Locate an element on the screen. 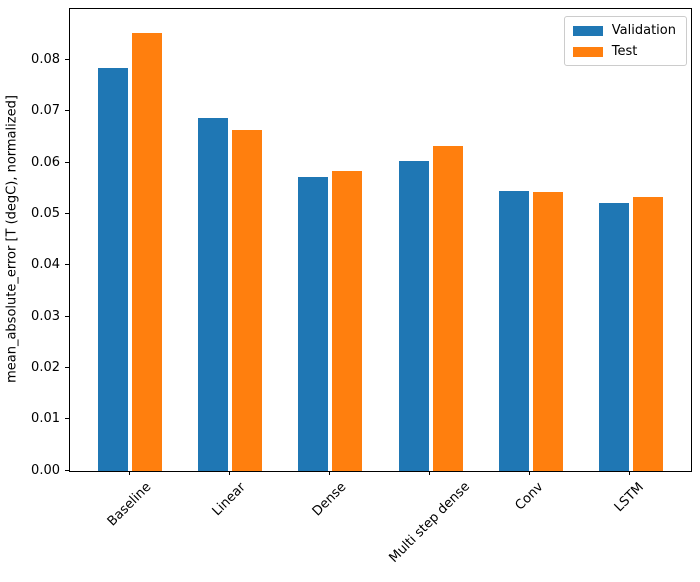 The height and width of the screenshot is (582, 700). bar-test-baseline is located at coordinates (147, 251).